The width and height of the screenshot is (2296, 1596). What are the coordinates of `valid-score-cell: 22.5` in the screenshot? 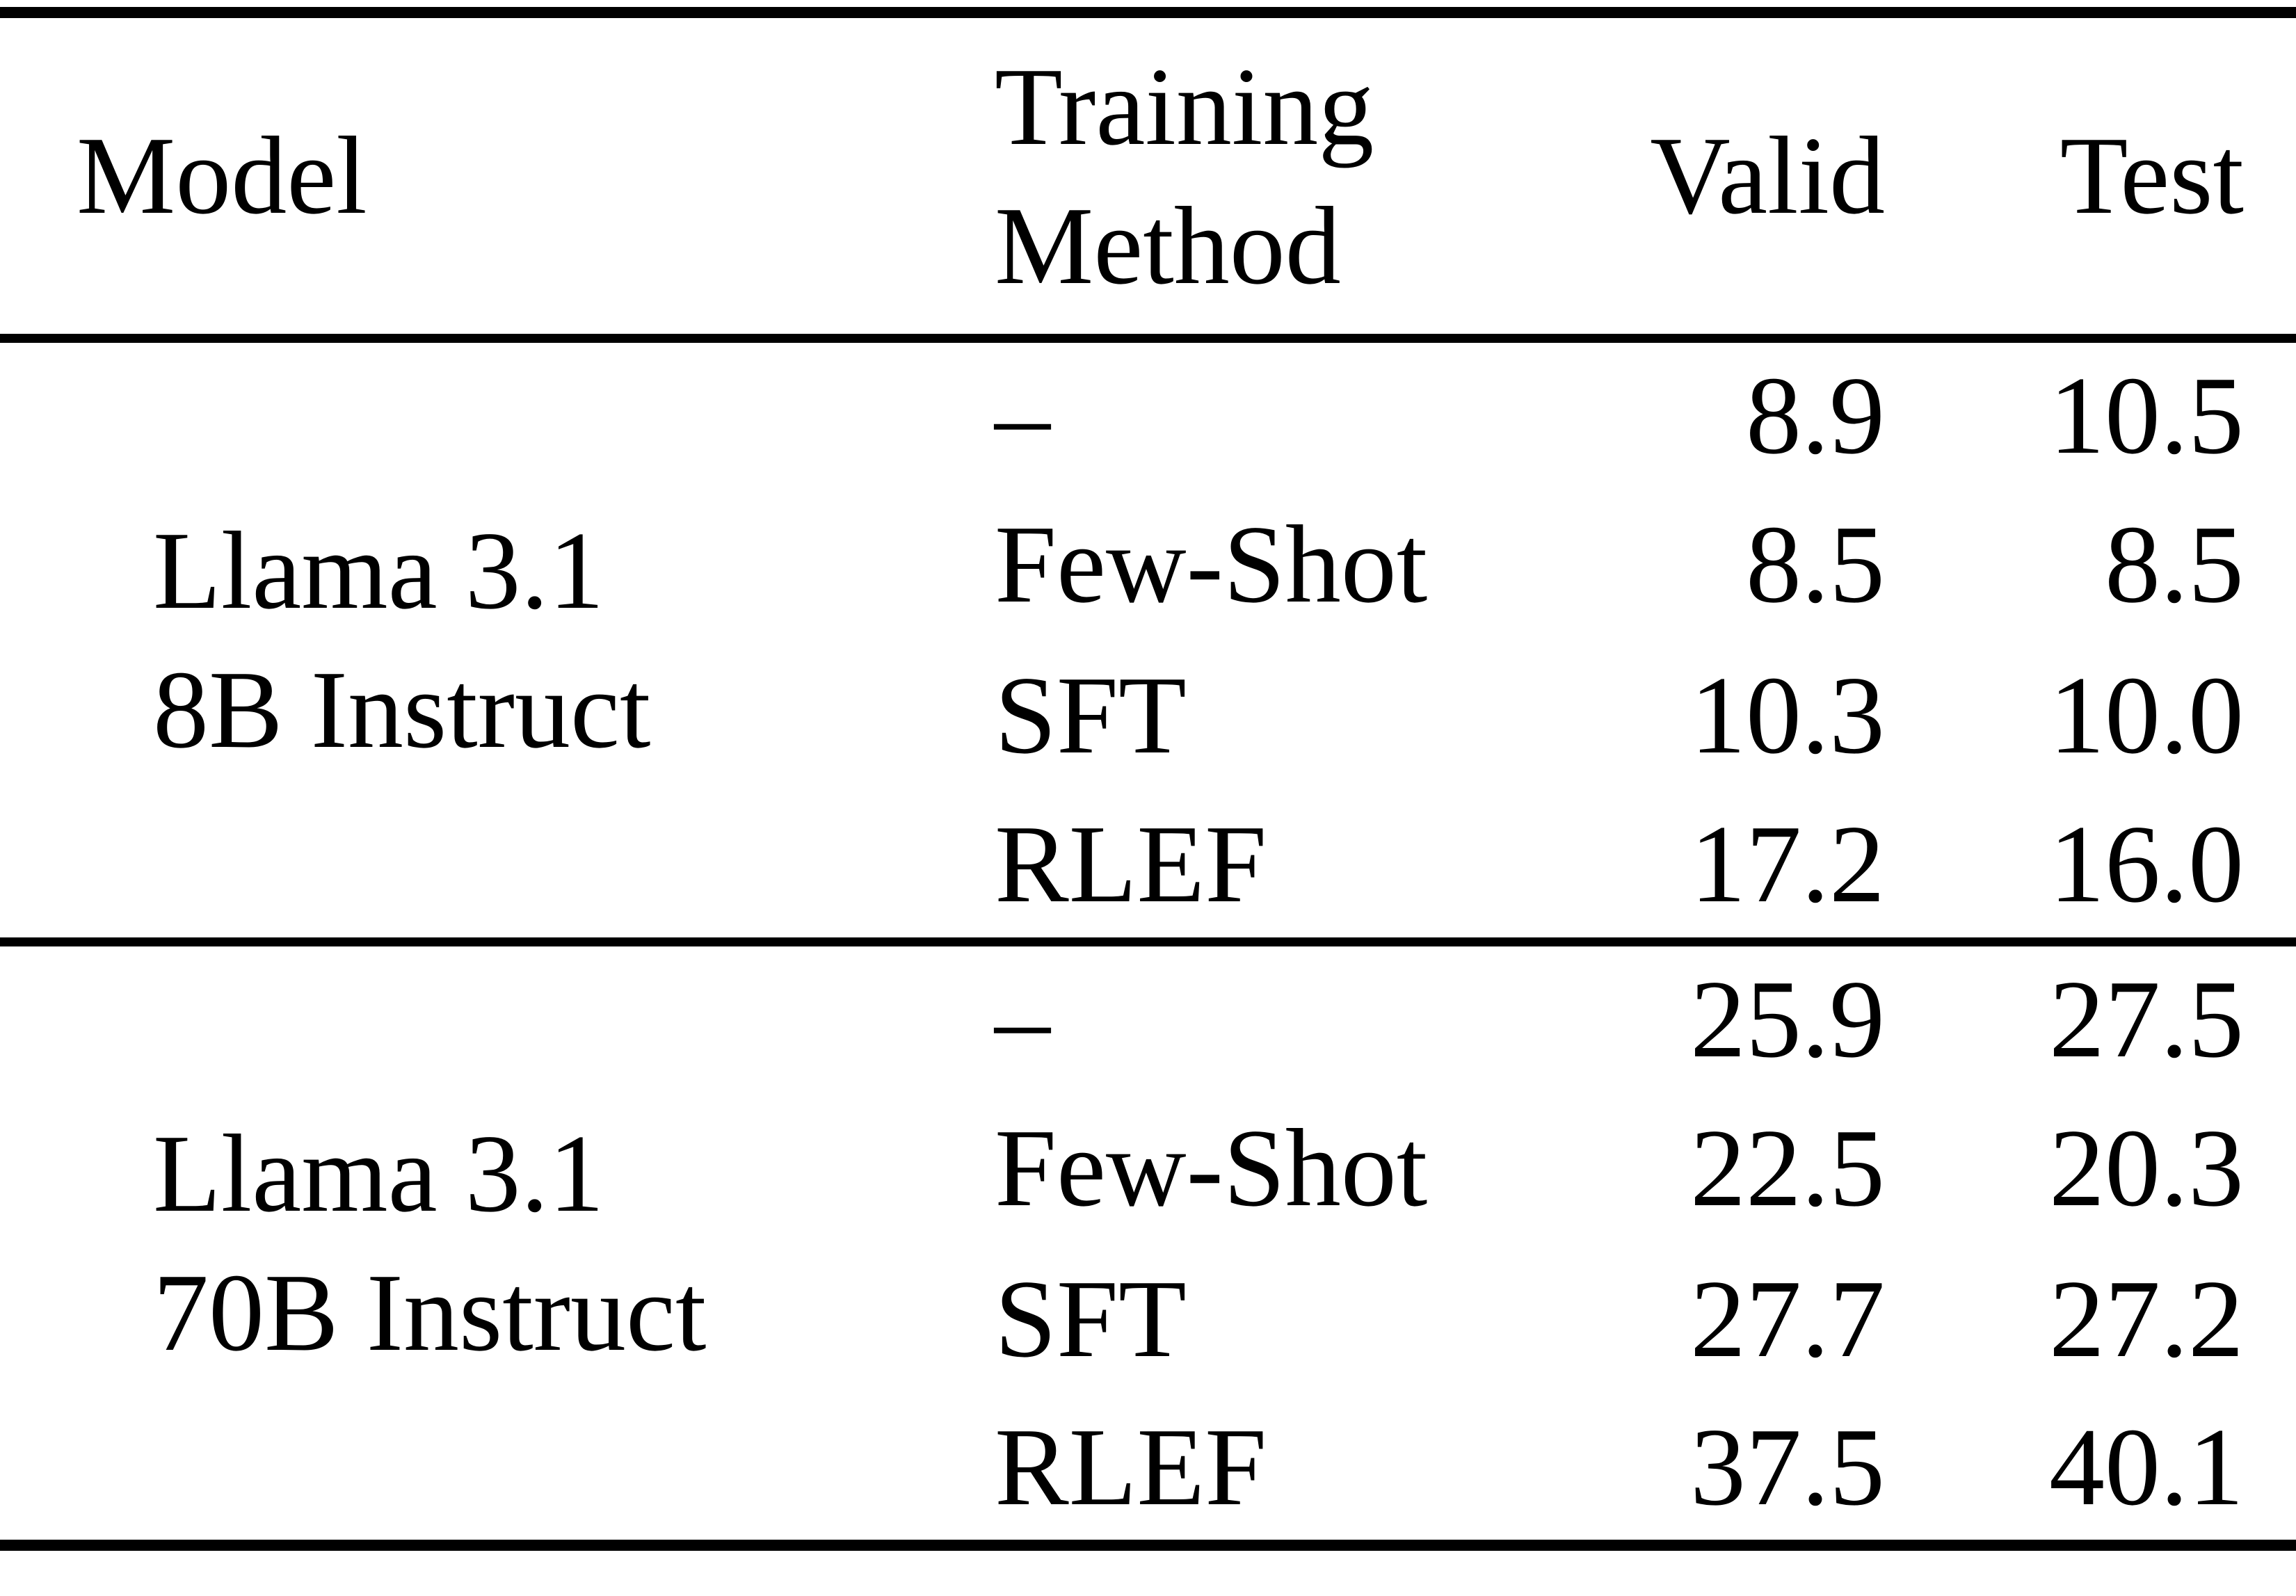 It's located at (1787, 1168).